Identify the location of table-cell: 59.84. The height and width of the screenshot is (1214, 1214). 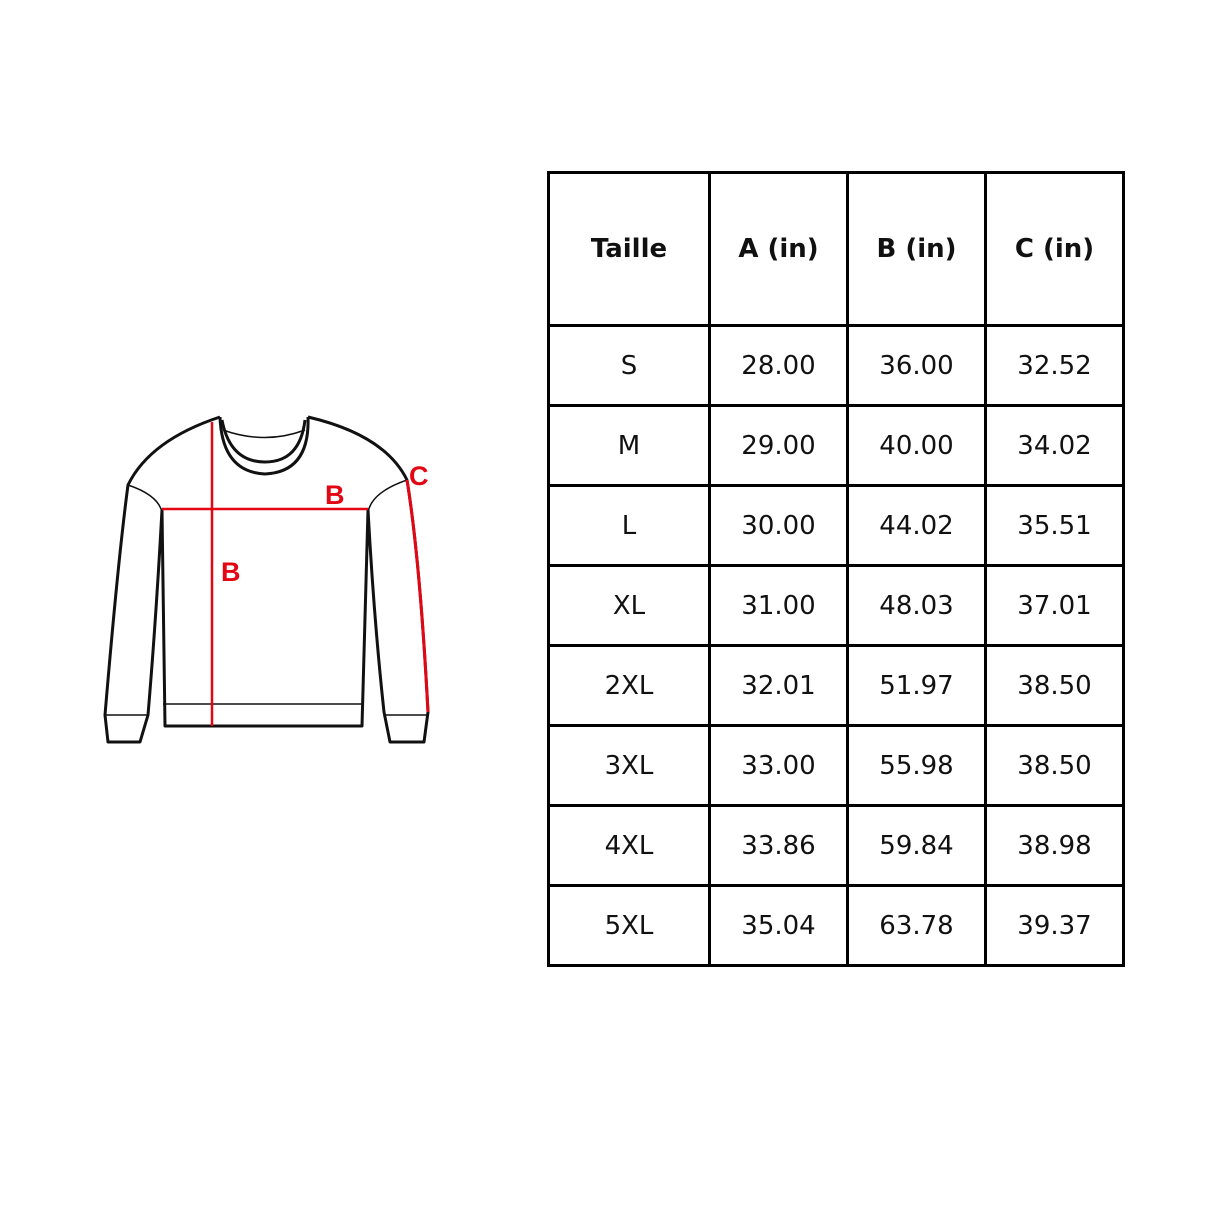
(916, 845).